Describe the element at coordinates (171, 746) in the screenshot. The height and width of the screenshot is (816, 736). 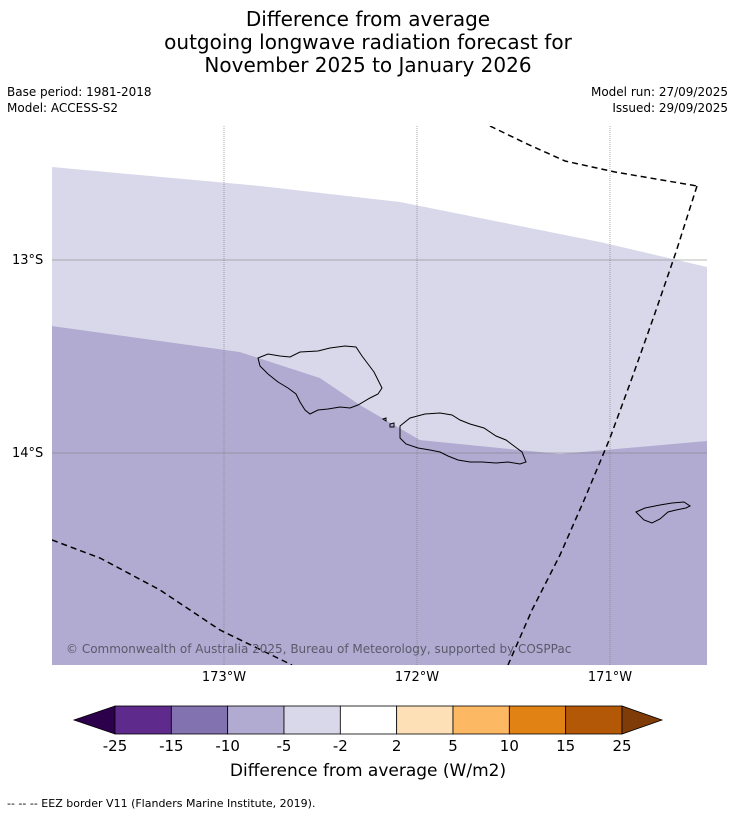
I see `colorbar-tick-label: -15` at that location.